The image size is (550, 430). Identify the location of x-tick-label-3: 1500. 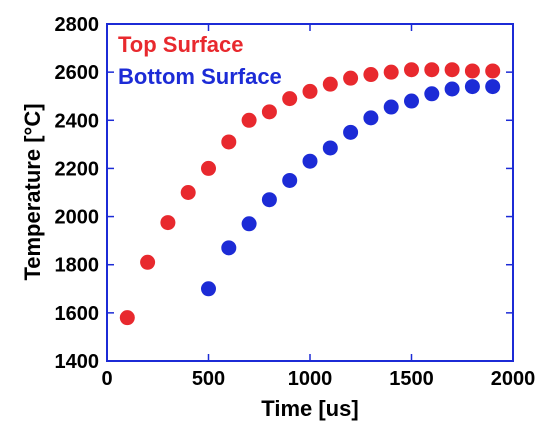
(411, 379).